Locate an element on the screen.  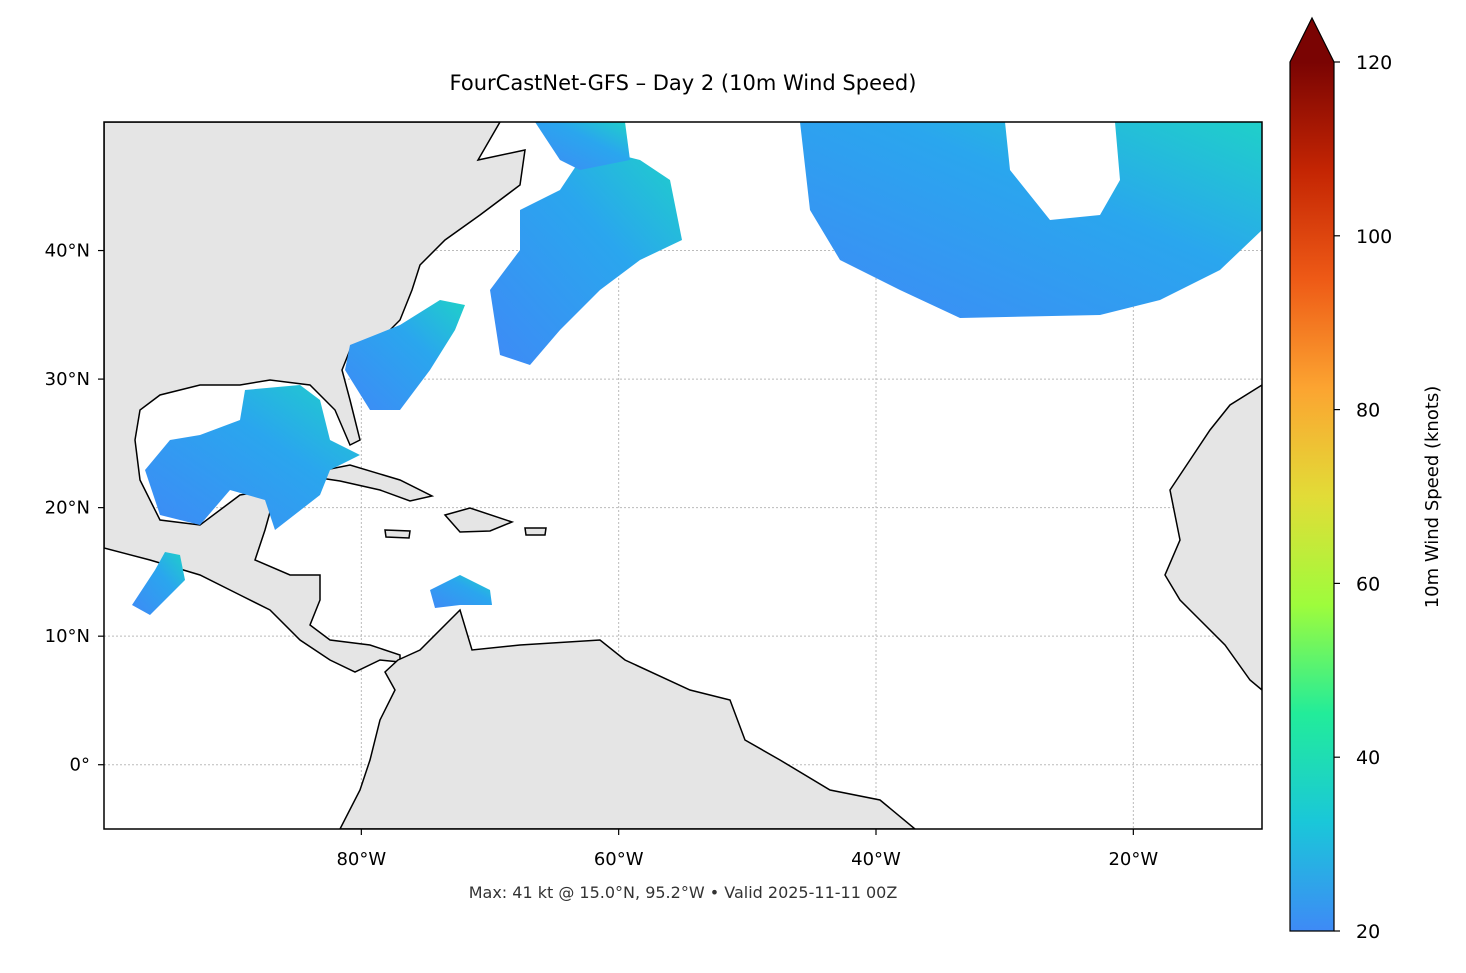
land-africa is located at coordinates (1213, 537).